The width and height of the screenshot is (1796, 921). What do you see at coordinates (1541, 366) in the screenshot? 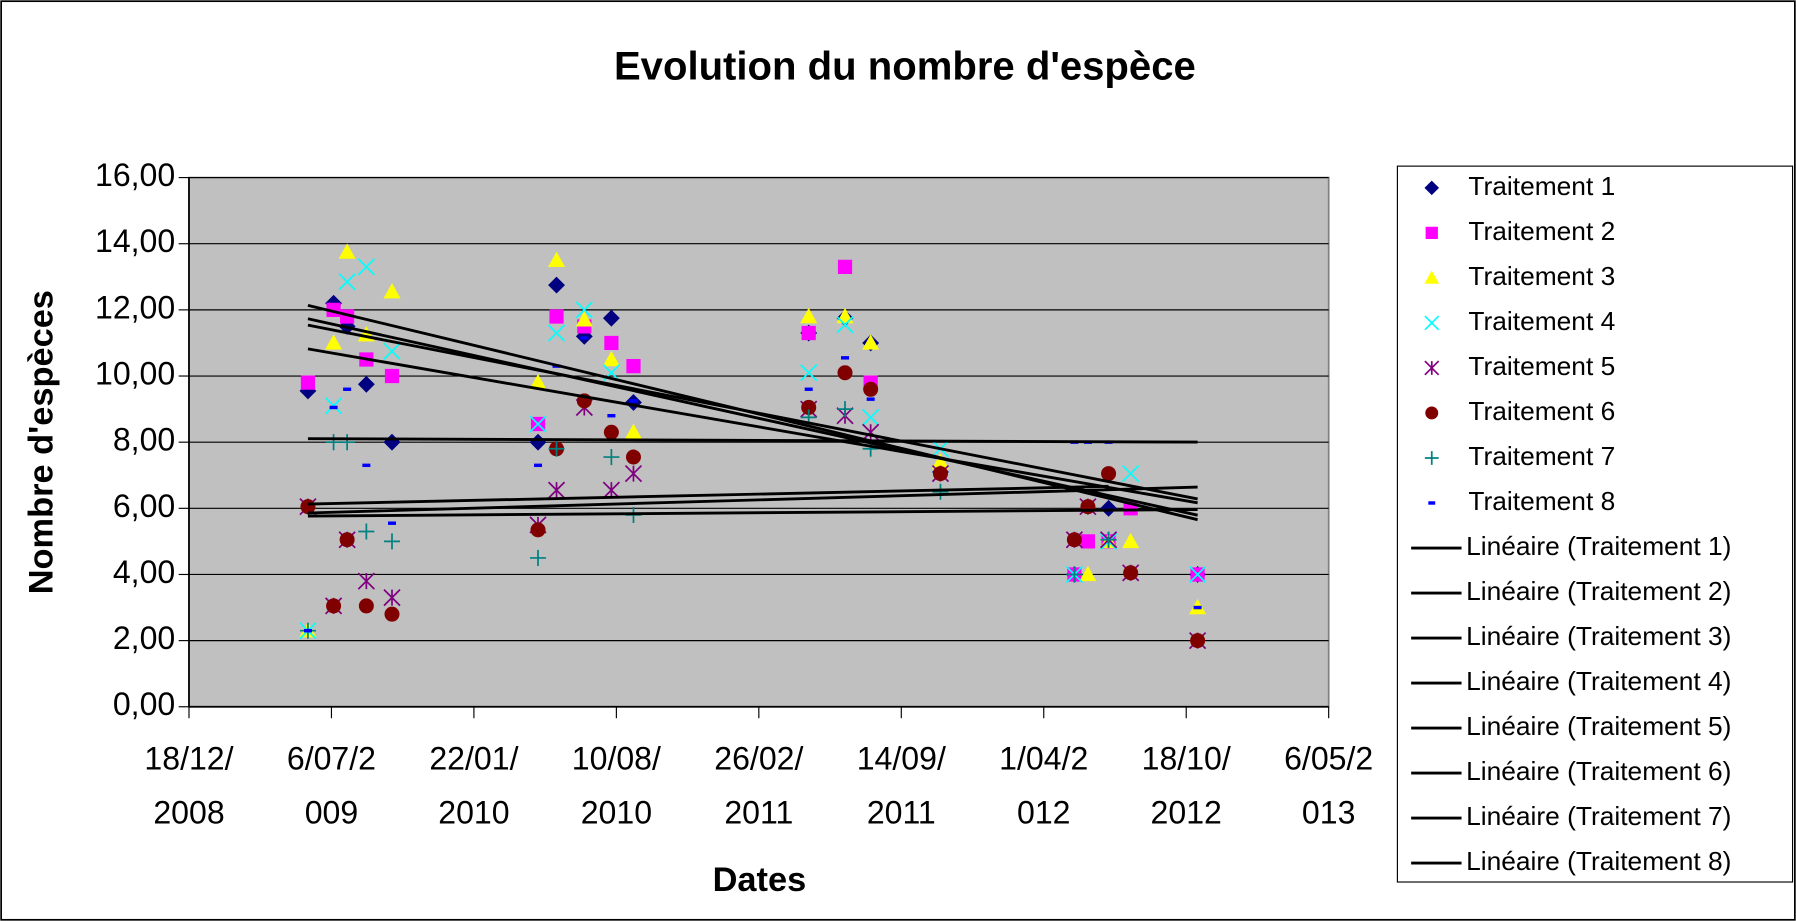
I see `legend-label: Traitement 5` at bounding box center [1541, 366].